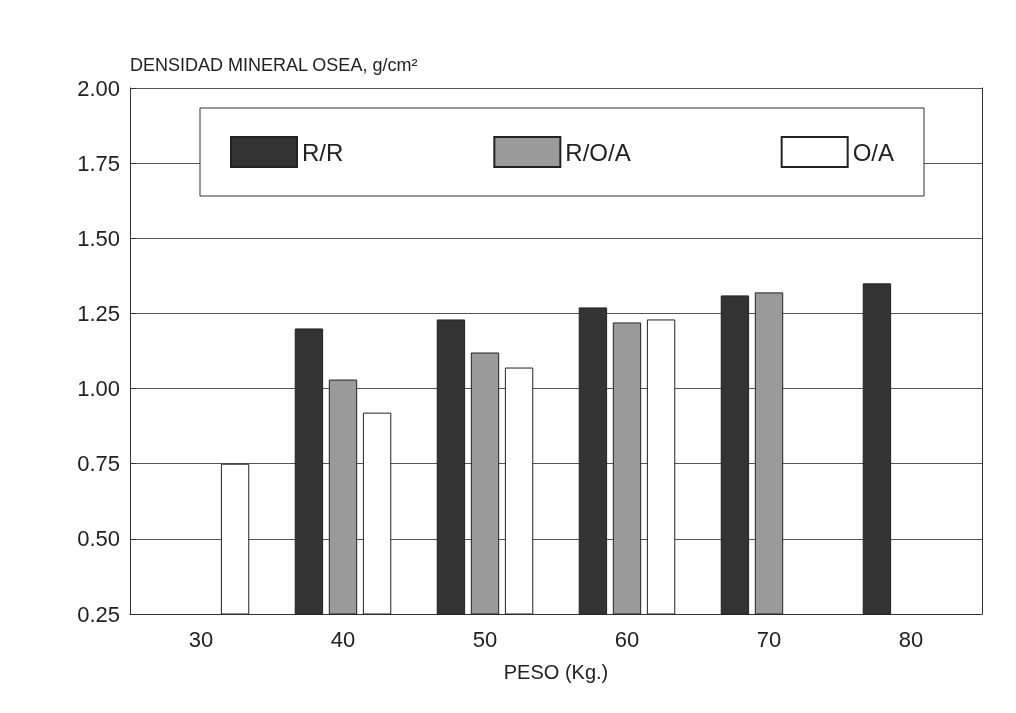 The width and height of the screenshot is (1016, 713). I want to click on y-tick-label: 0.75, so click(98, 464).